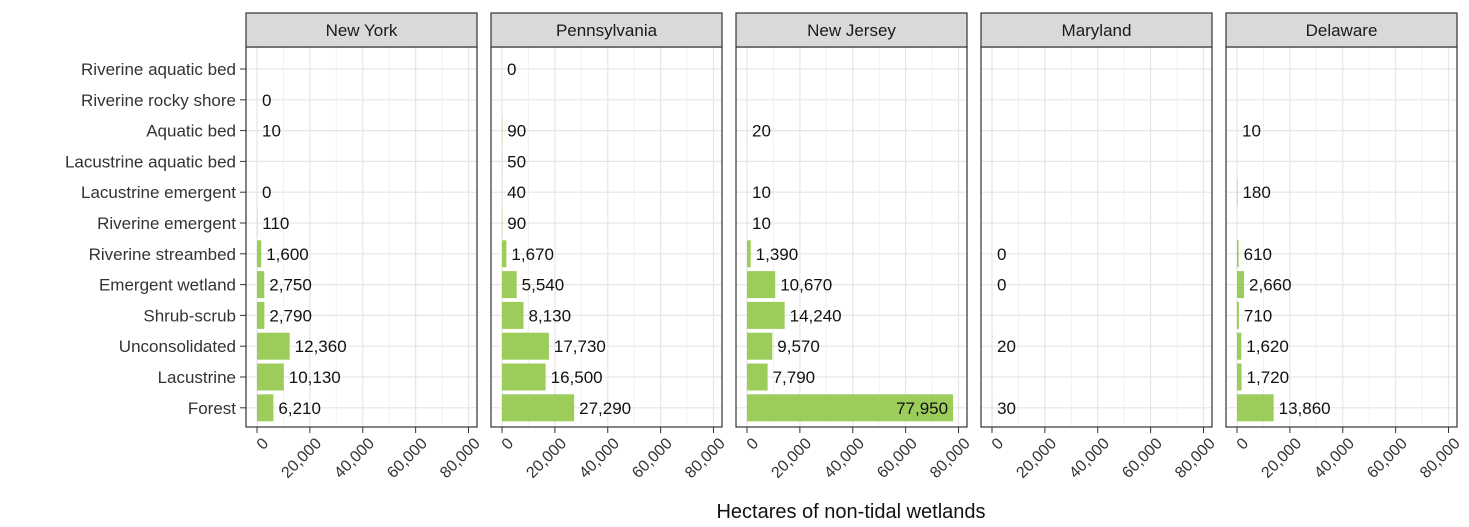 The image size is (1469, 527). What do you see at coordinates (158, 192) in the screenshot?
I see `category-label: Lacustrine emergent` at bounding box center [158, 192].